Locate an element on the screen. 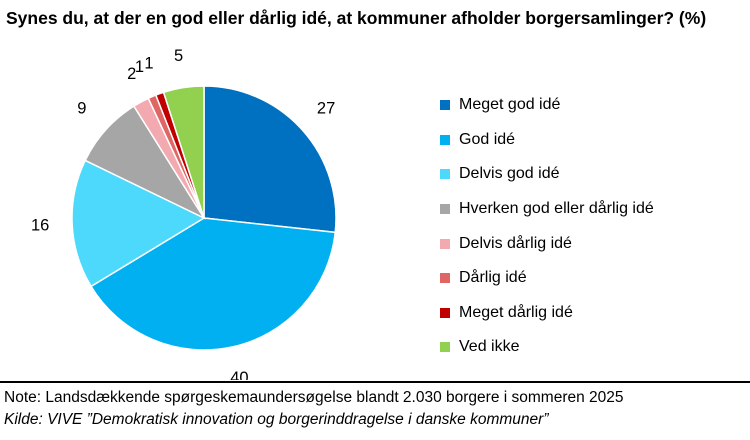  legend-label: Delvis god idé is located at coordinates (509, 174).